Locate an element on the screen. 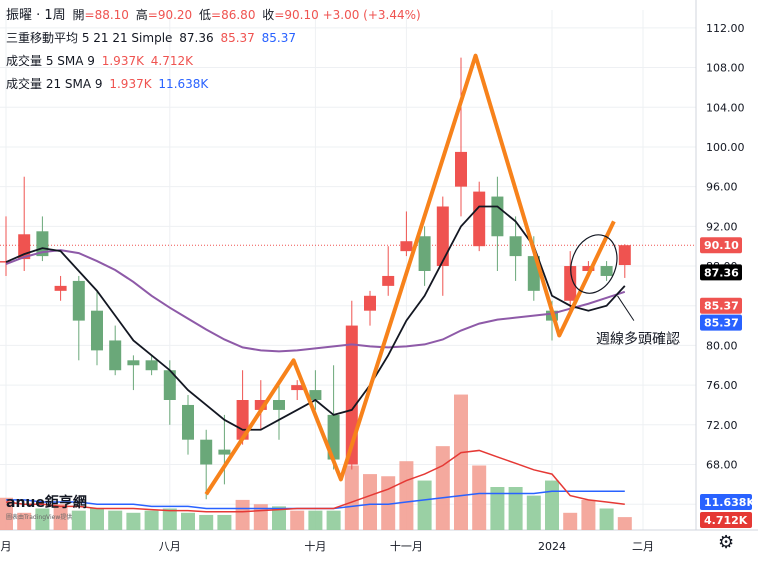 The image size is (758, 562). x-tick-label: 八月 is located at coordinates (170, 546).